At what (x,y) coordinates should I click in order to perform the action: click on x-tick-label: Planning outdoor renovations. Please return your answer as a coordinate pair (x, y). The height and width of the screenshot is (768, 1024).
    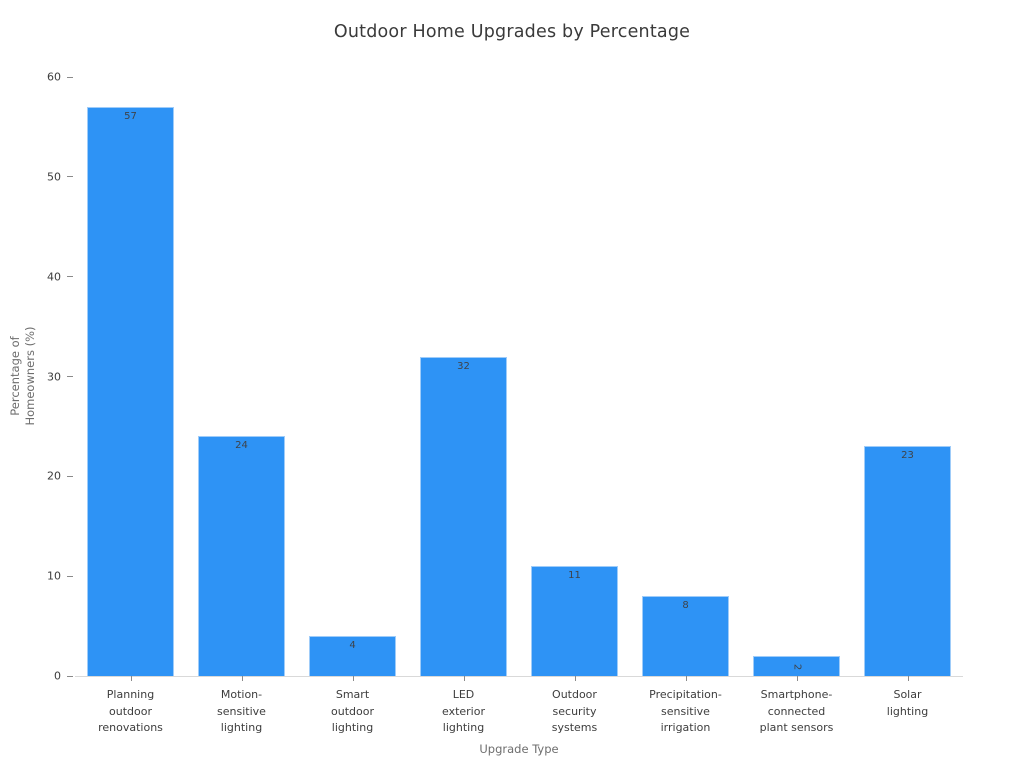
    Looking at the image, I should click on (130, 711).